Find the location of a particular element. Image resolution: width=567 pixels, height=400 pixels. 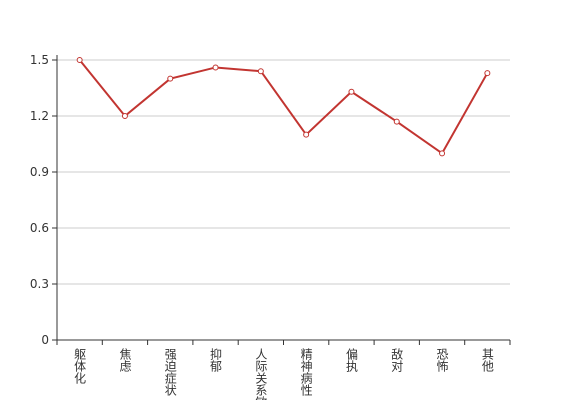

y-tick-label: 1.5 is located at coordinates (39, 60).